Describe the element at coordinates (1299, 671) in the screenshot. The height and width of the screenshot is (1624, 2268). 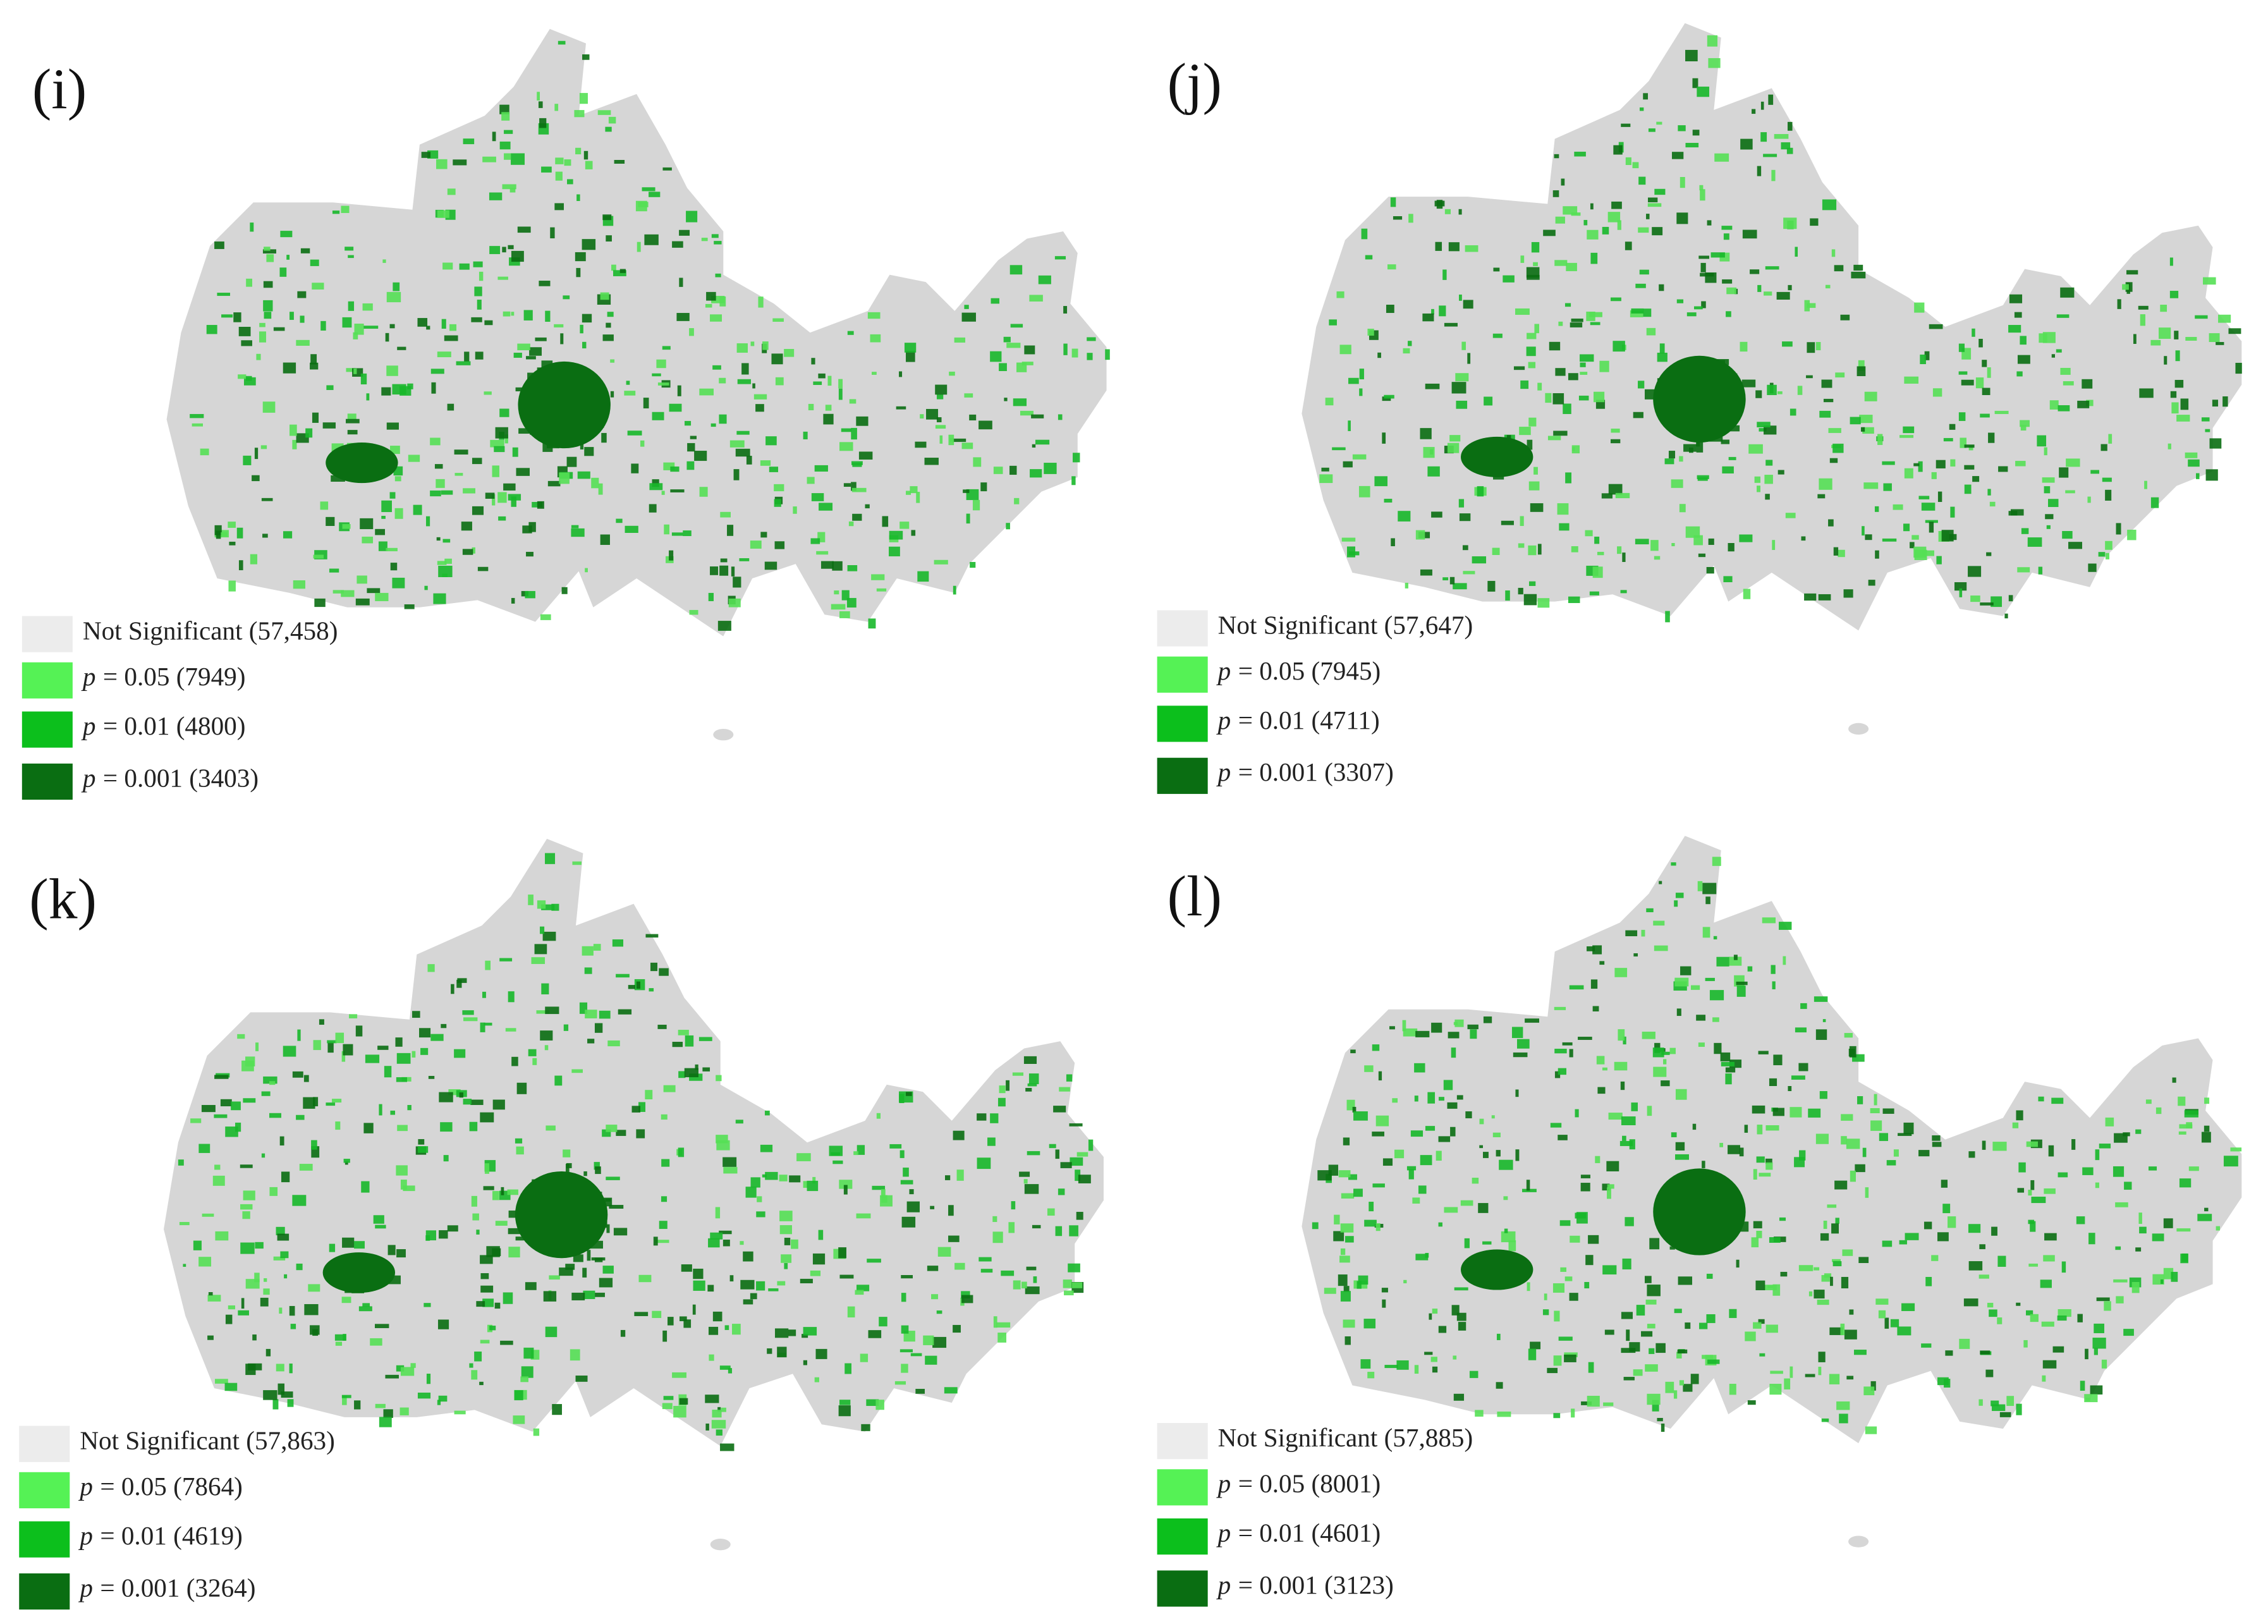
I see `legend-label: p = 0.05 (7945)` at that location.